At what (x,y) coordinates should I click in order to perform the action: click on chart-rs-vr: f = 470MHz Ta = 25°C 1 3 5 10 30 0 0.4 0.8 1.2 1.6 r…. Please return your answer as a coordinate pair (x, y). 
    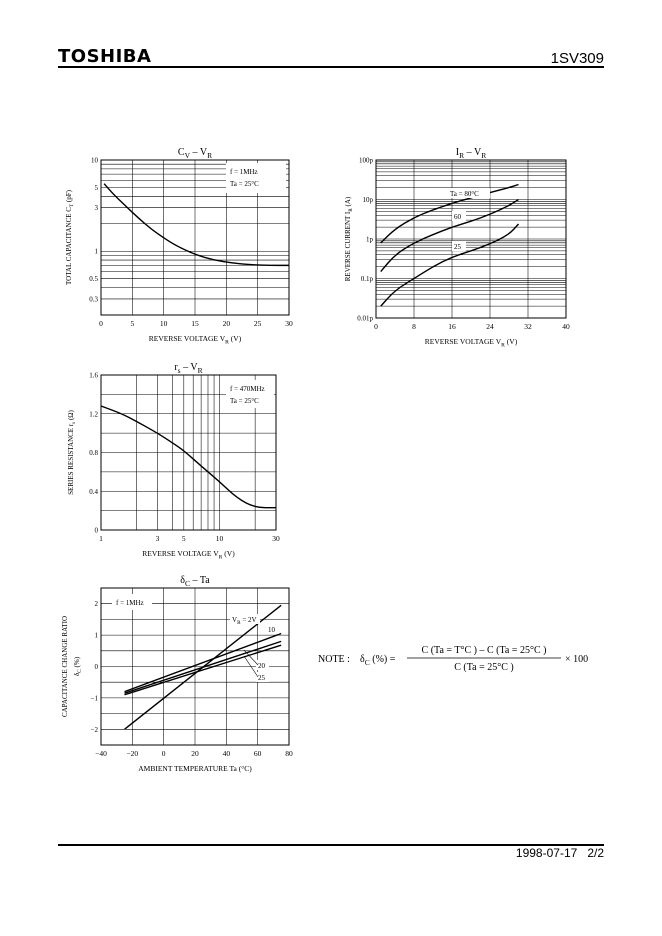
    Looking at the image, I should click on (173, 461).